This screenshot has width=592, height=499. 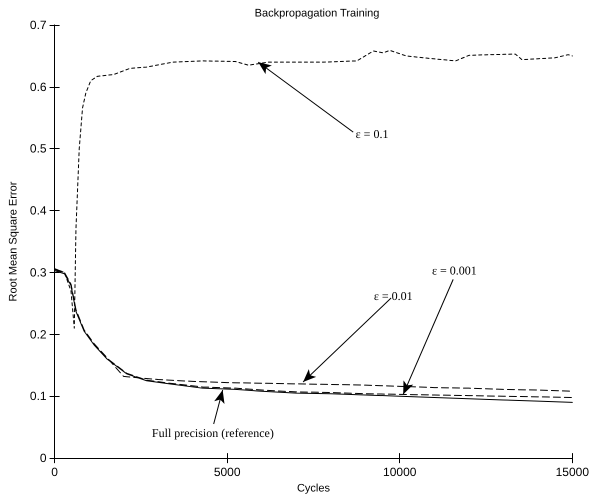 What do you see at coordinates (38, 25) in the screenshot?
I see `y-tick-label: 0.7` at bounding box center [38, 25].